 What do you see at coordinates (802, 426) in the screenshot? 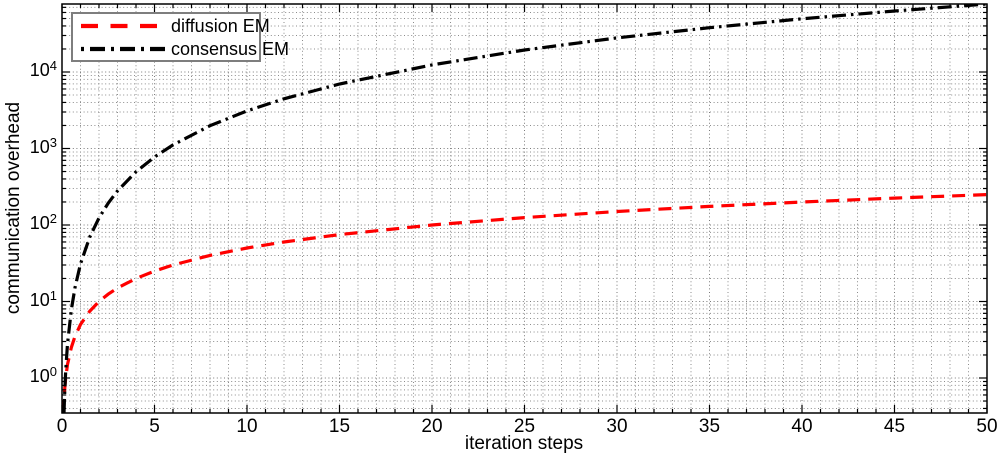
I see `x-tick-label: 40` at bounding box center [802, 426].